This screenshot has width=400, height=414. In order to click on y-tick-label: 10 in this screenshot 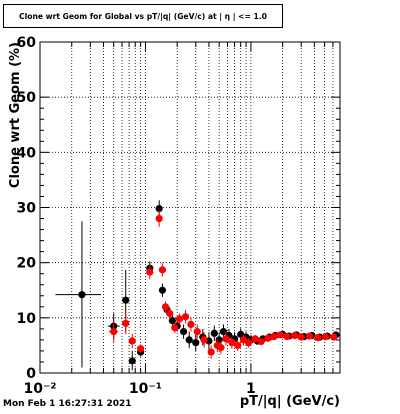, I will do `click(27, 319)`.